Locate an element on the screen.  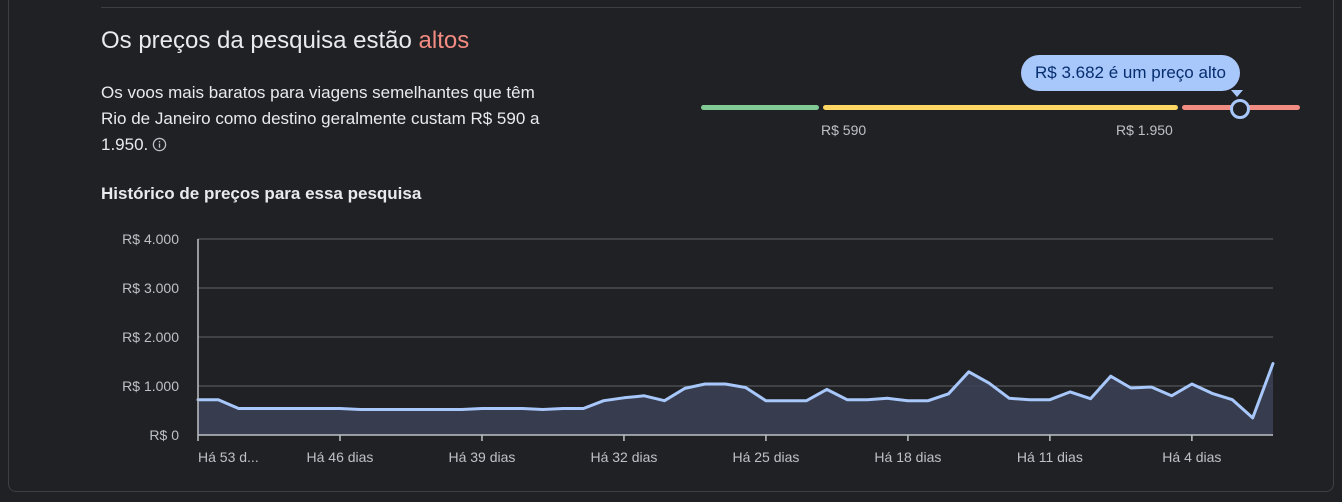
x-tick-label: Há 11 dias is located at coordinates (1050, 457).